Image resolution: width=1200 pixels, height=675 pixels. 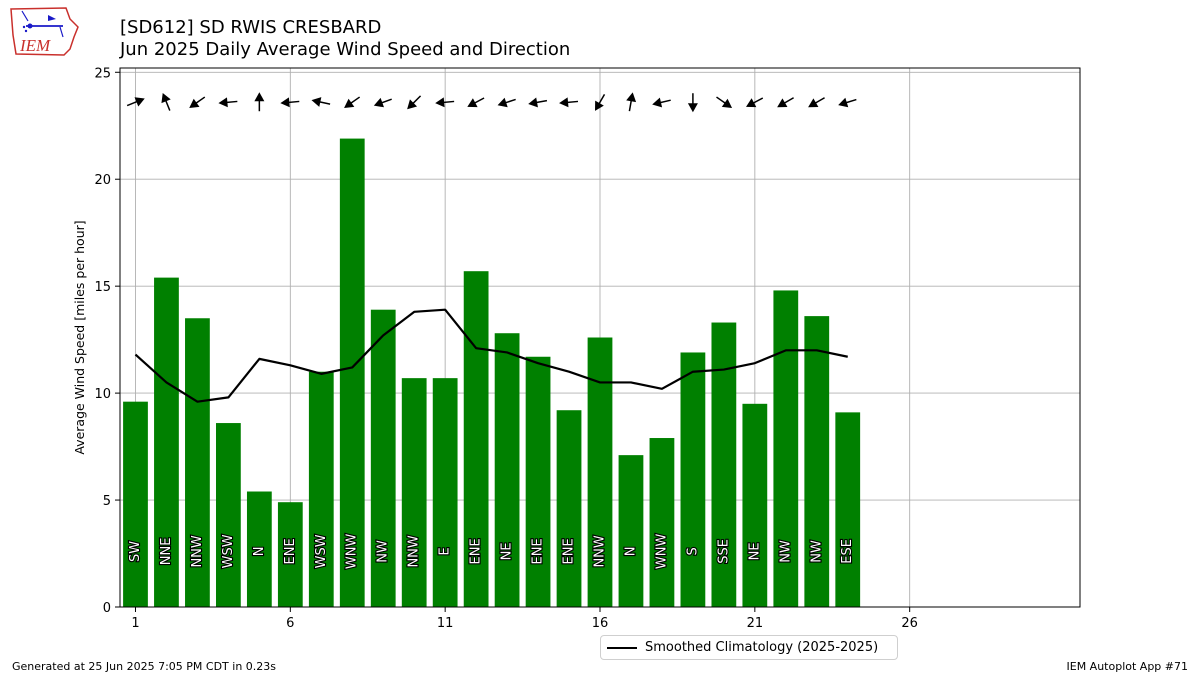 What do you see at coordinates (79, 337) in the screenshot?
I see `y-axis-label: Average Wind Speed [miles per hour]` at bounding box center [79, 337].